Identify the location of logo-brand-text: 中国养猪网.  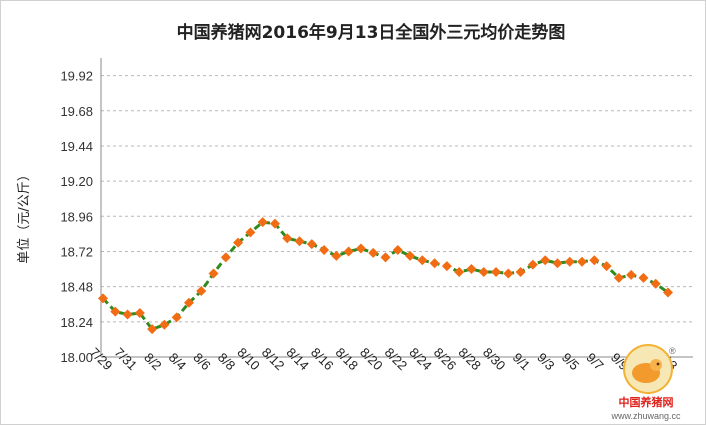
(646, 402).